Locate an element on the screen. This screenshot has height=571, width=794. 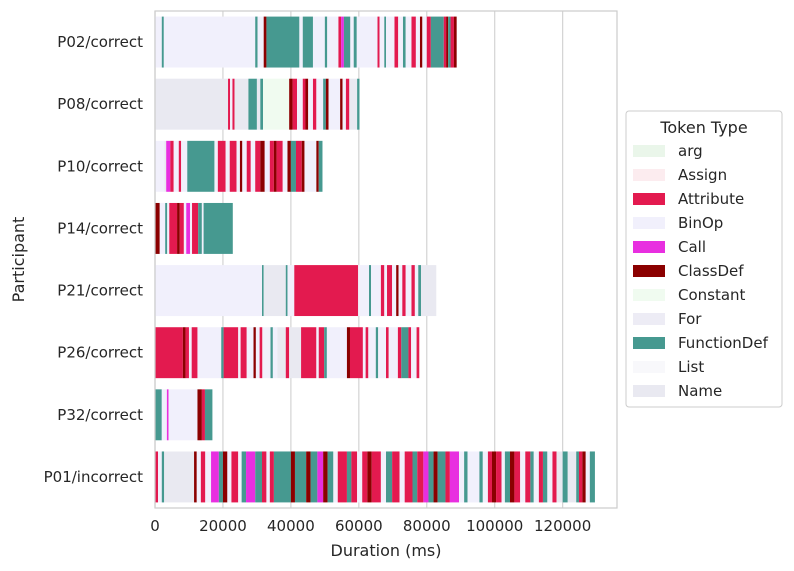
x-tick-label: 60000 is located at coordinates (359, 526).